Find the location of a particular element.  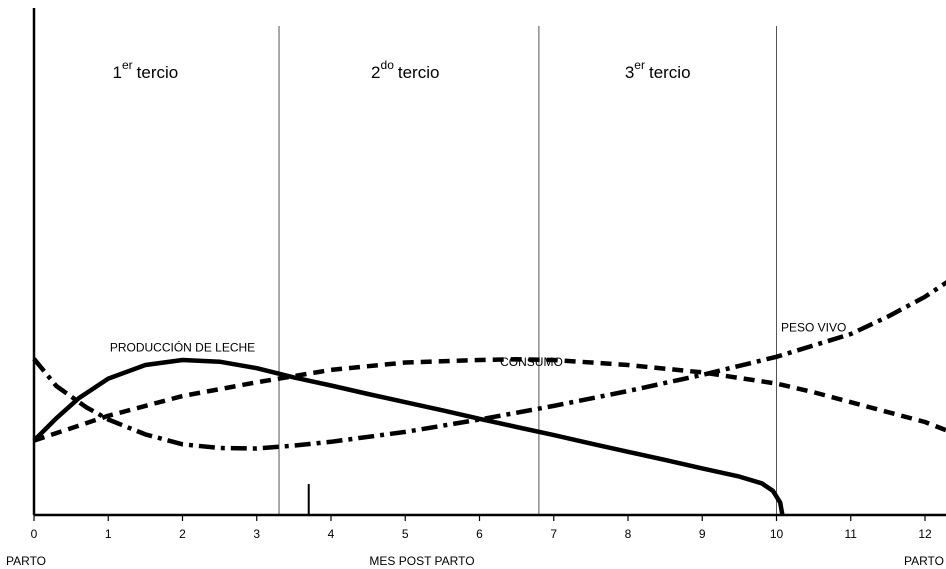

tercio-label-1: 1er tercio is located at coordinates (146, 70).